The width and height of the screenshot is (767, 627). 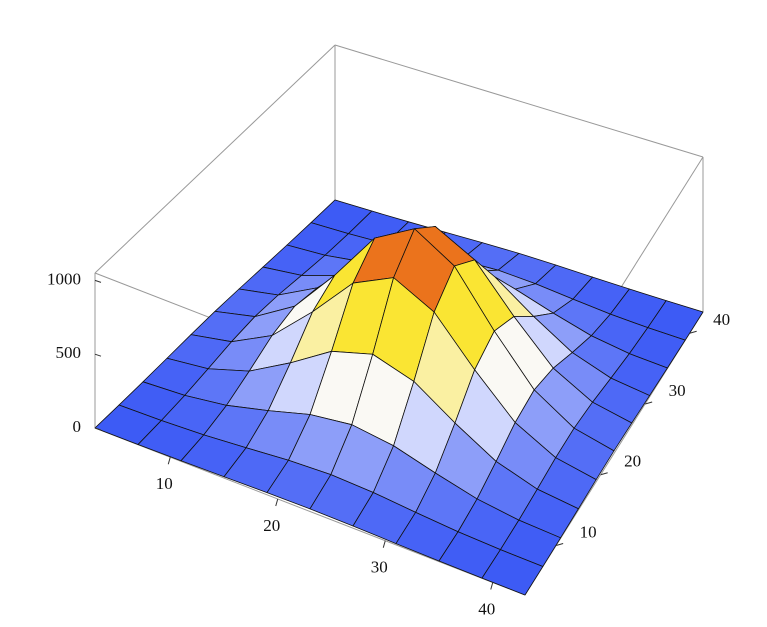 What do you see at coordinates (77, 426) in the screenshot?
I see `z-tick-label: 0` at bounding box center [77, 426].